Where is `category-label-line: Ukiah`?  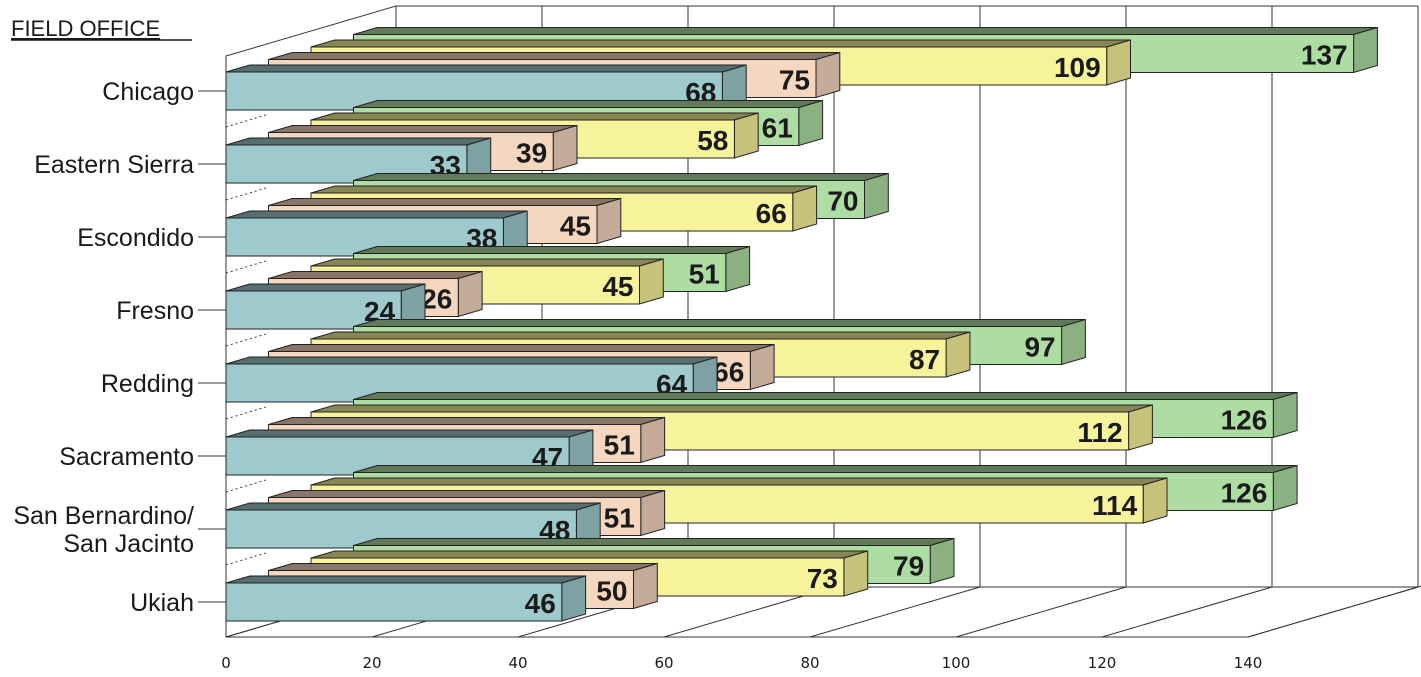 category-label-line: Ukiah is located at coordinates (162, 603).